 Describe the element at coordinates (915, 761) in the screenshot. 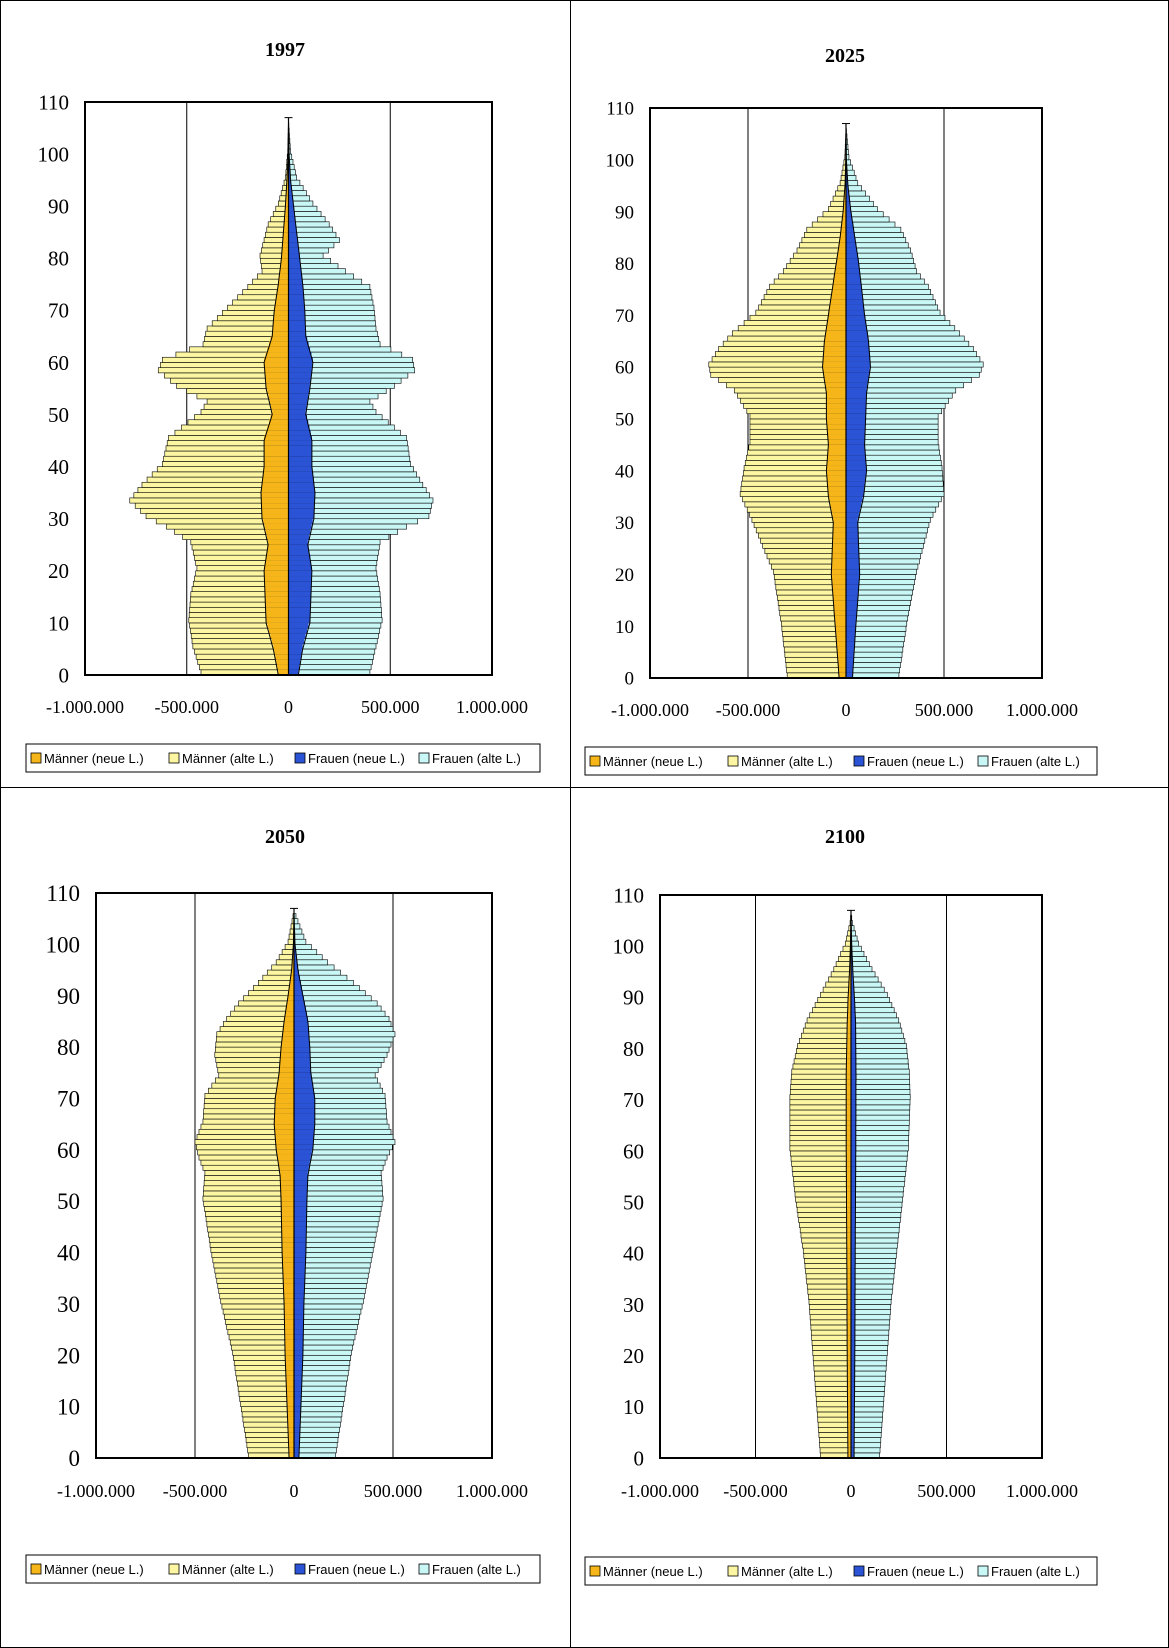

I see `legend-label: Frauen (neue L.)` at that location.